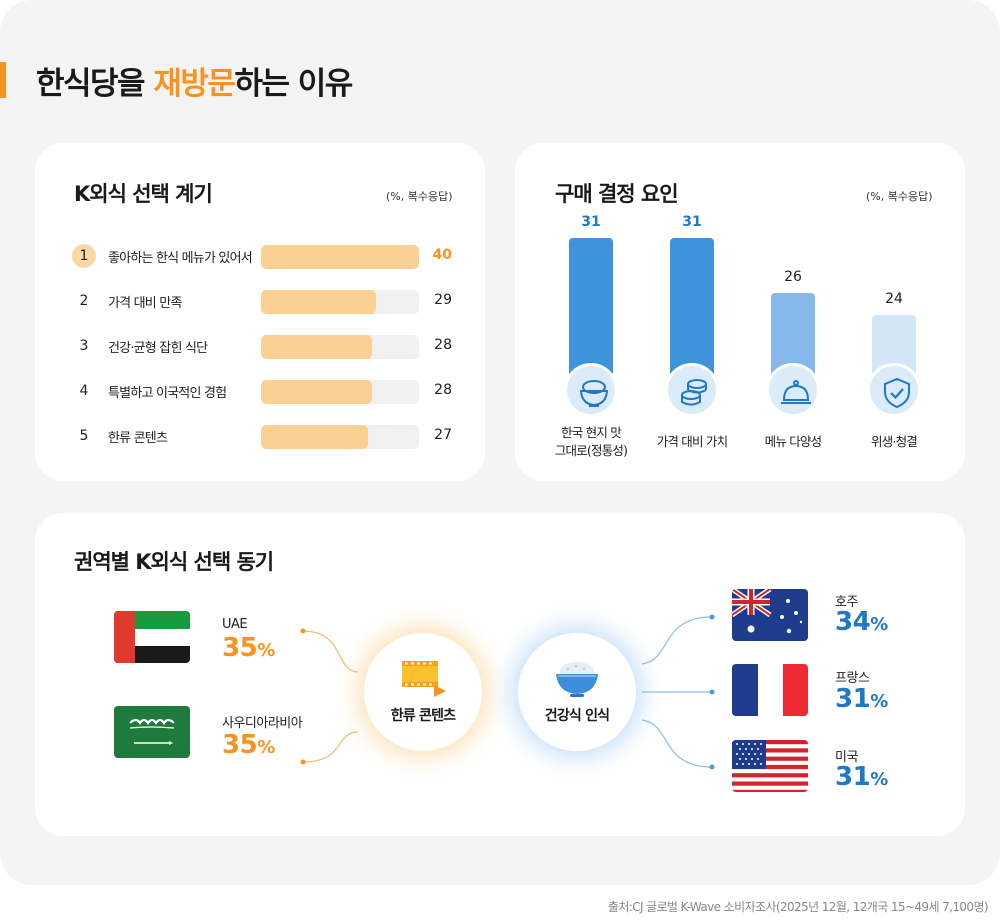 This screenshot has height=920, width=1000. I want to click on region-pct-usa: 31%, so click(861, 777).